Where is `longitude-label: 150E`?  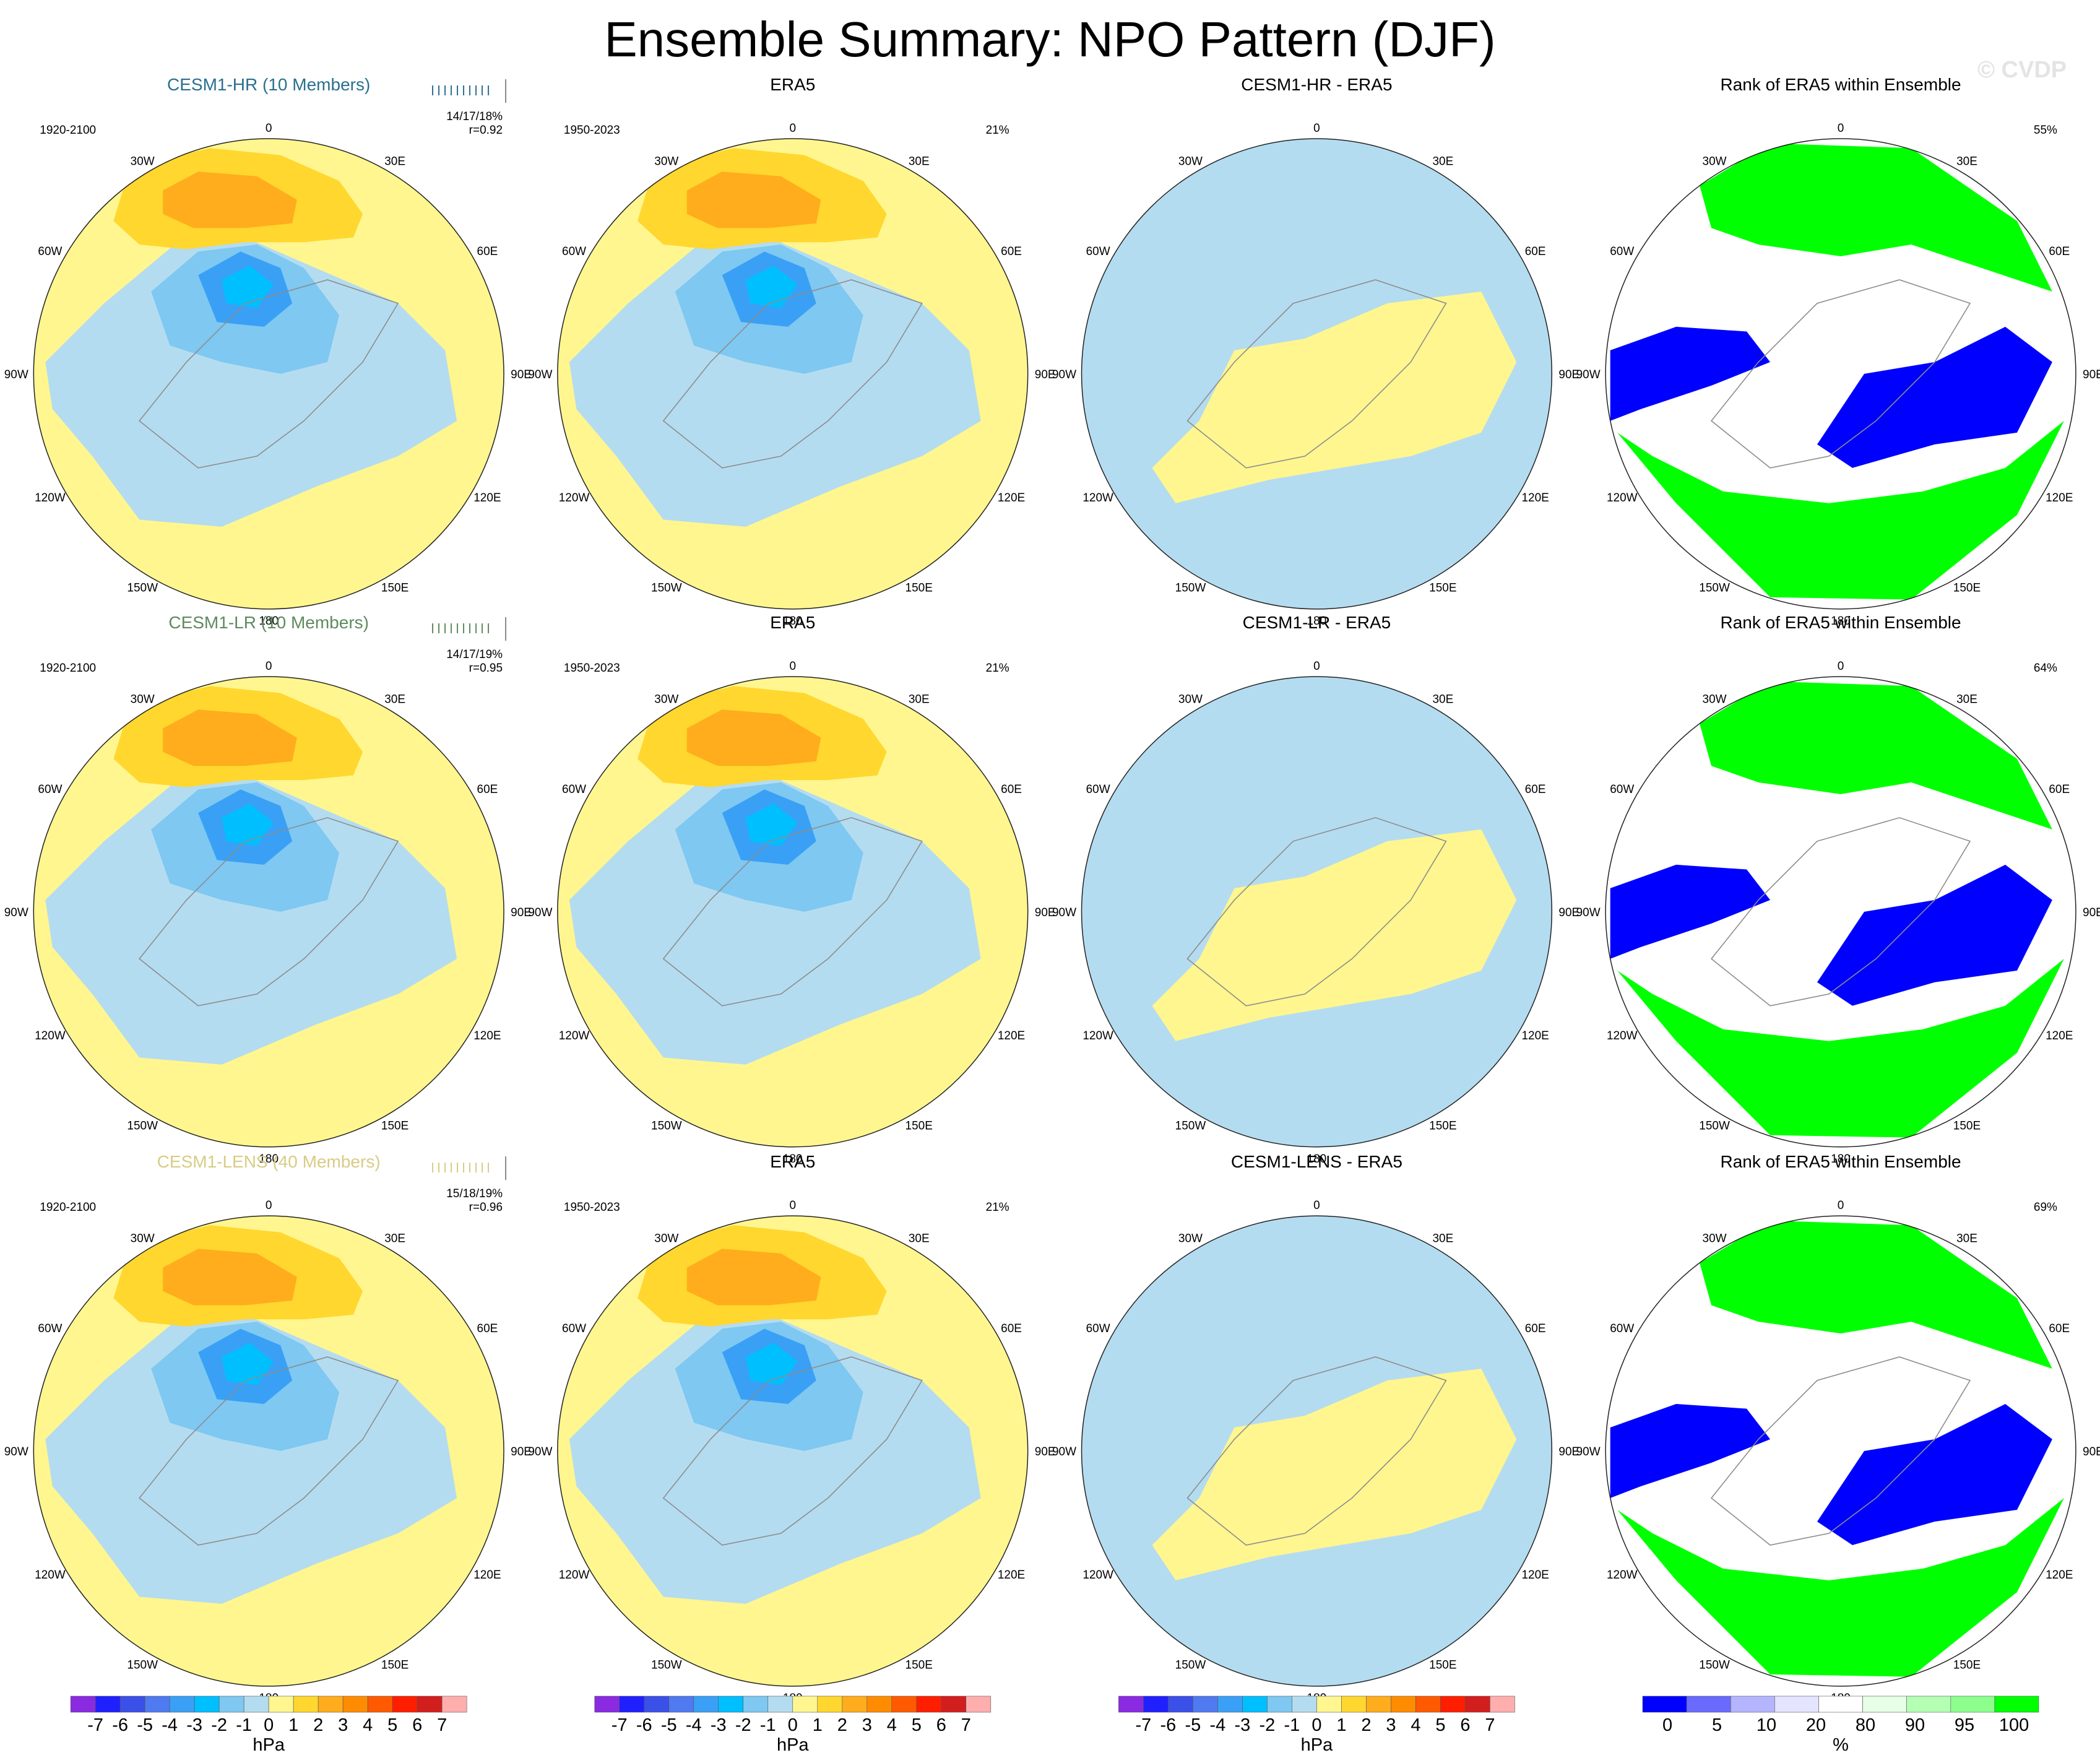 longitude-label: 150E is located at coordinates (394, 1125).